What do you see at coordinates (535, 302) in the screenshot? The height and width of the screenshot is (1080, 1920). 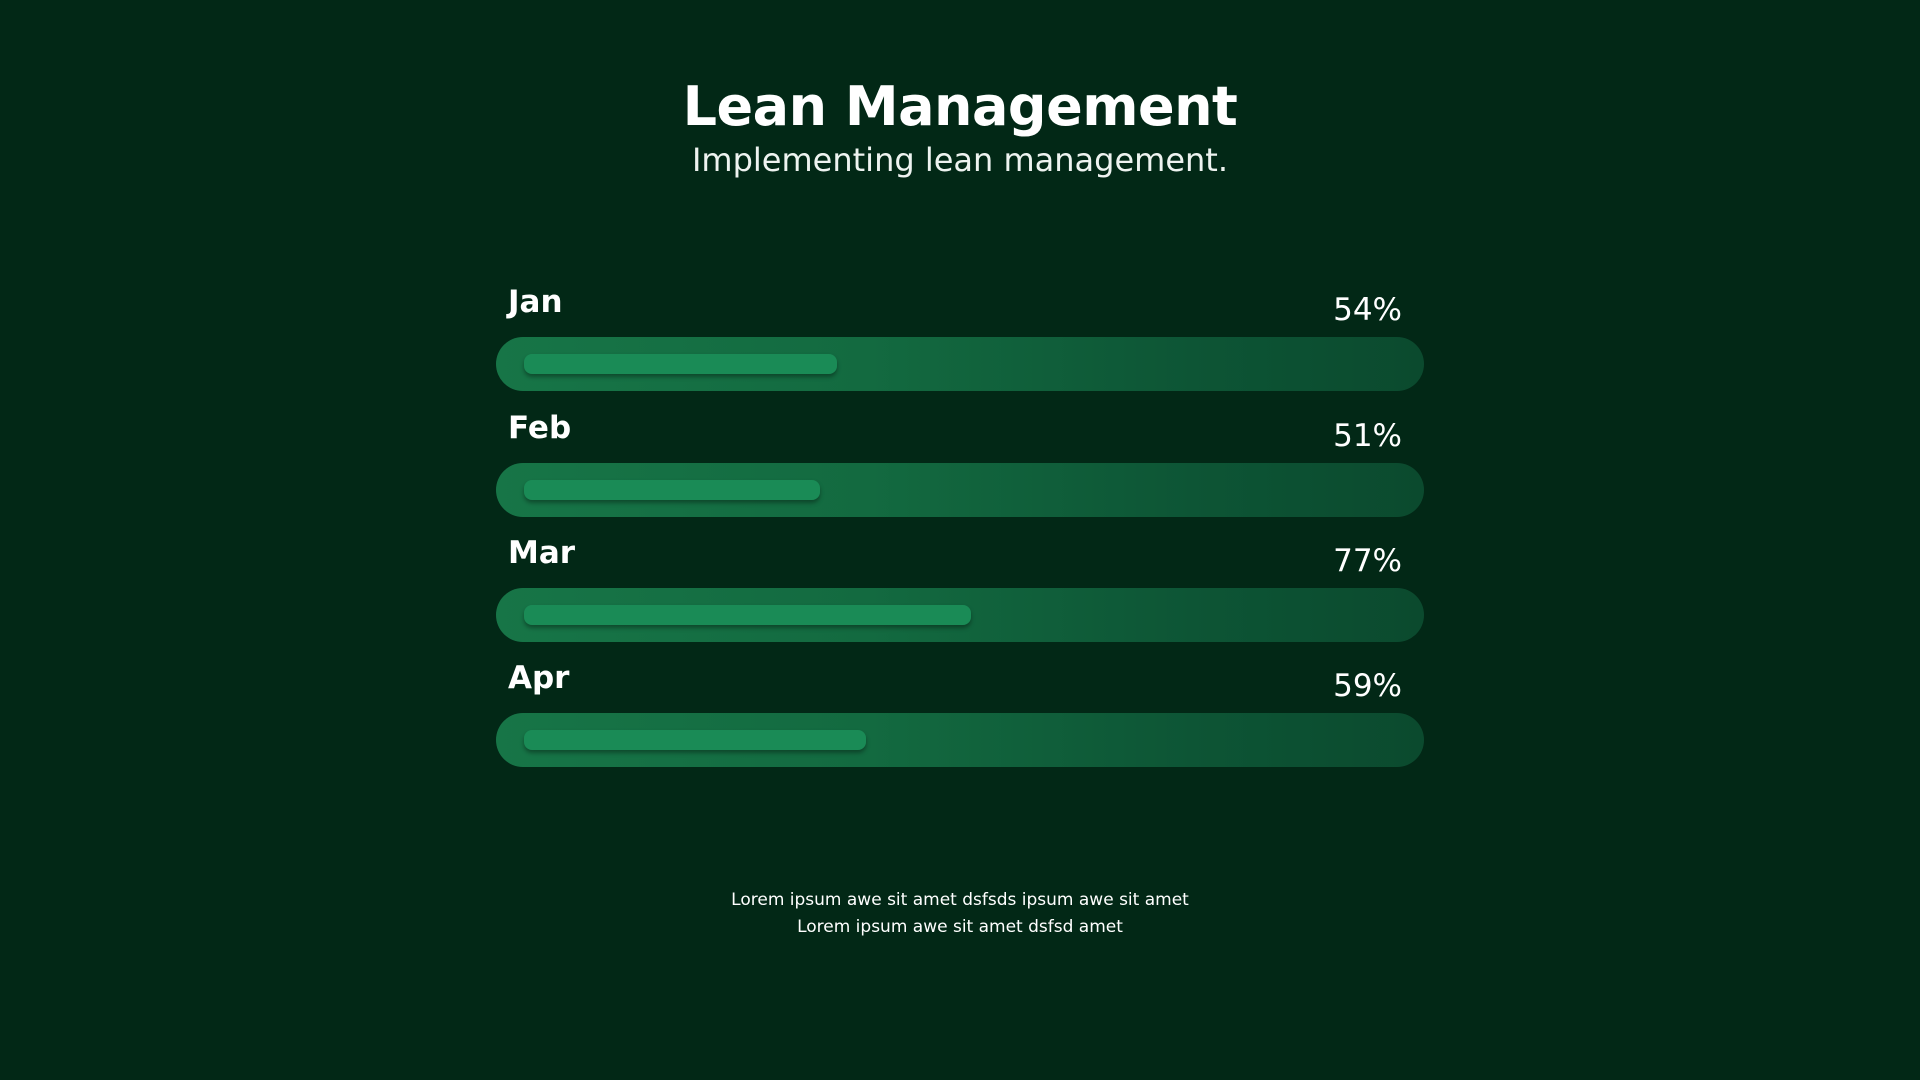 I see `category-label: Jan` at bounding box center [535, 302].